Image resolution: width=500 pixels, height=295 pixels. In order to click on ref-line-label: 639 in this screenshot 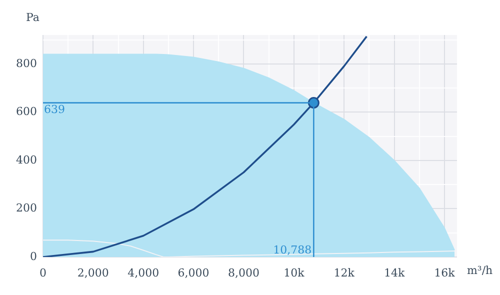, I will do `click(54, 109)`.